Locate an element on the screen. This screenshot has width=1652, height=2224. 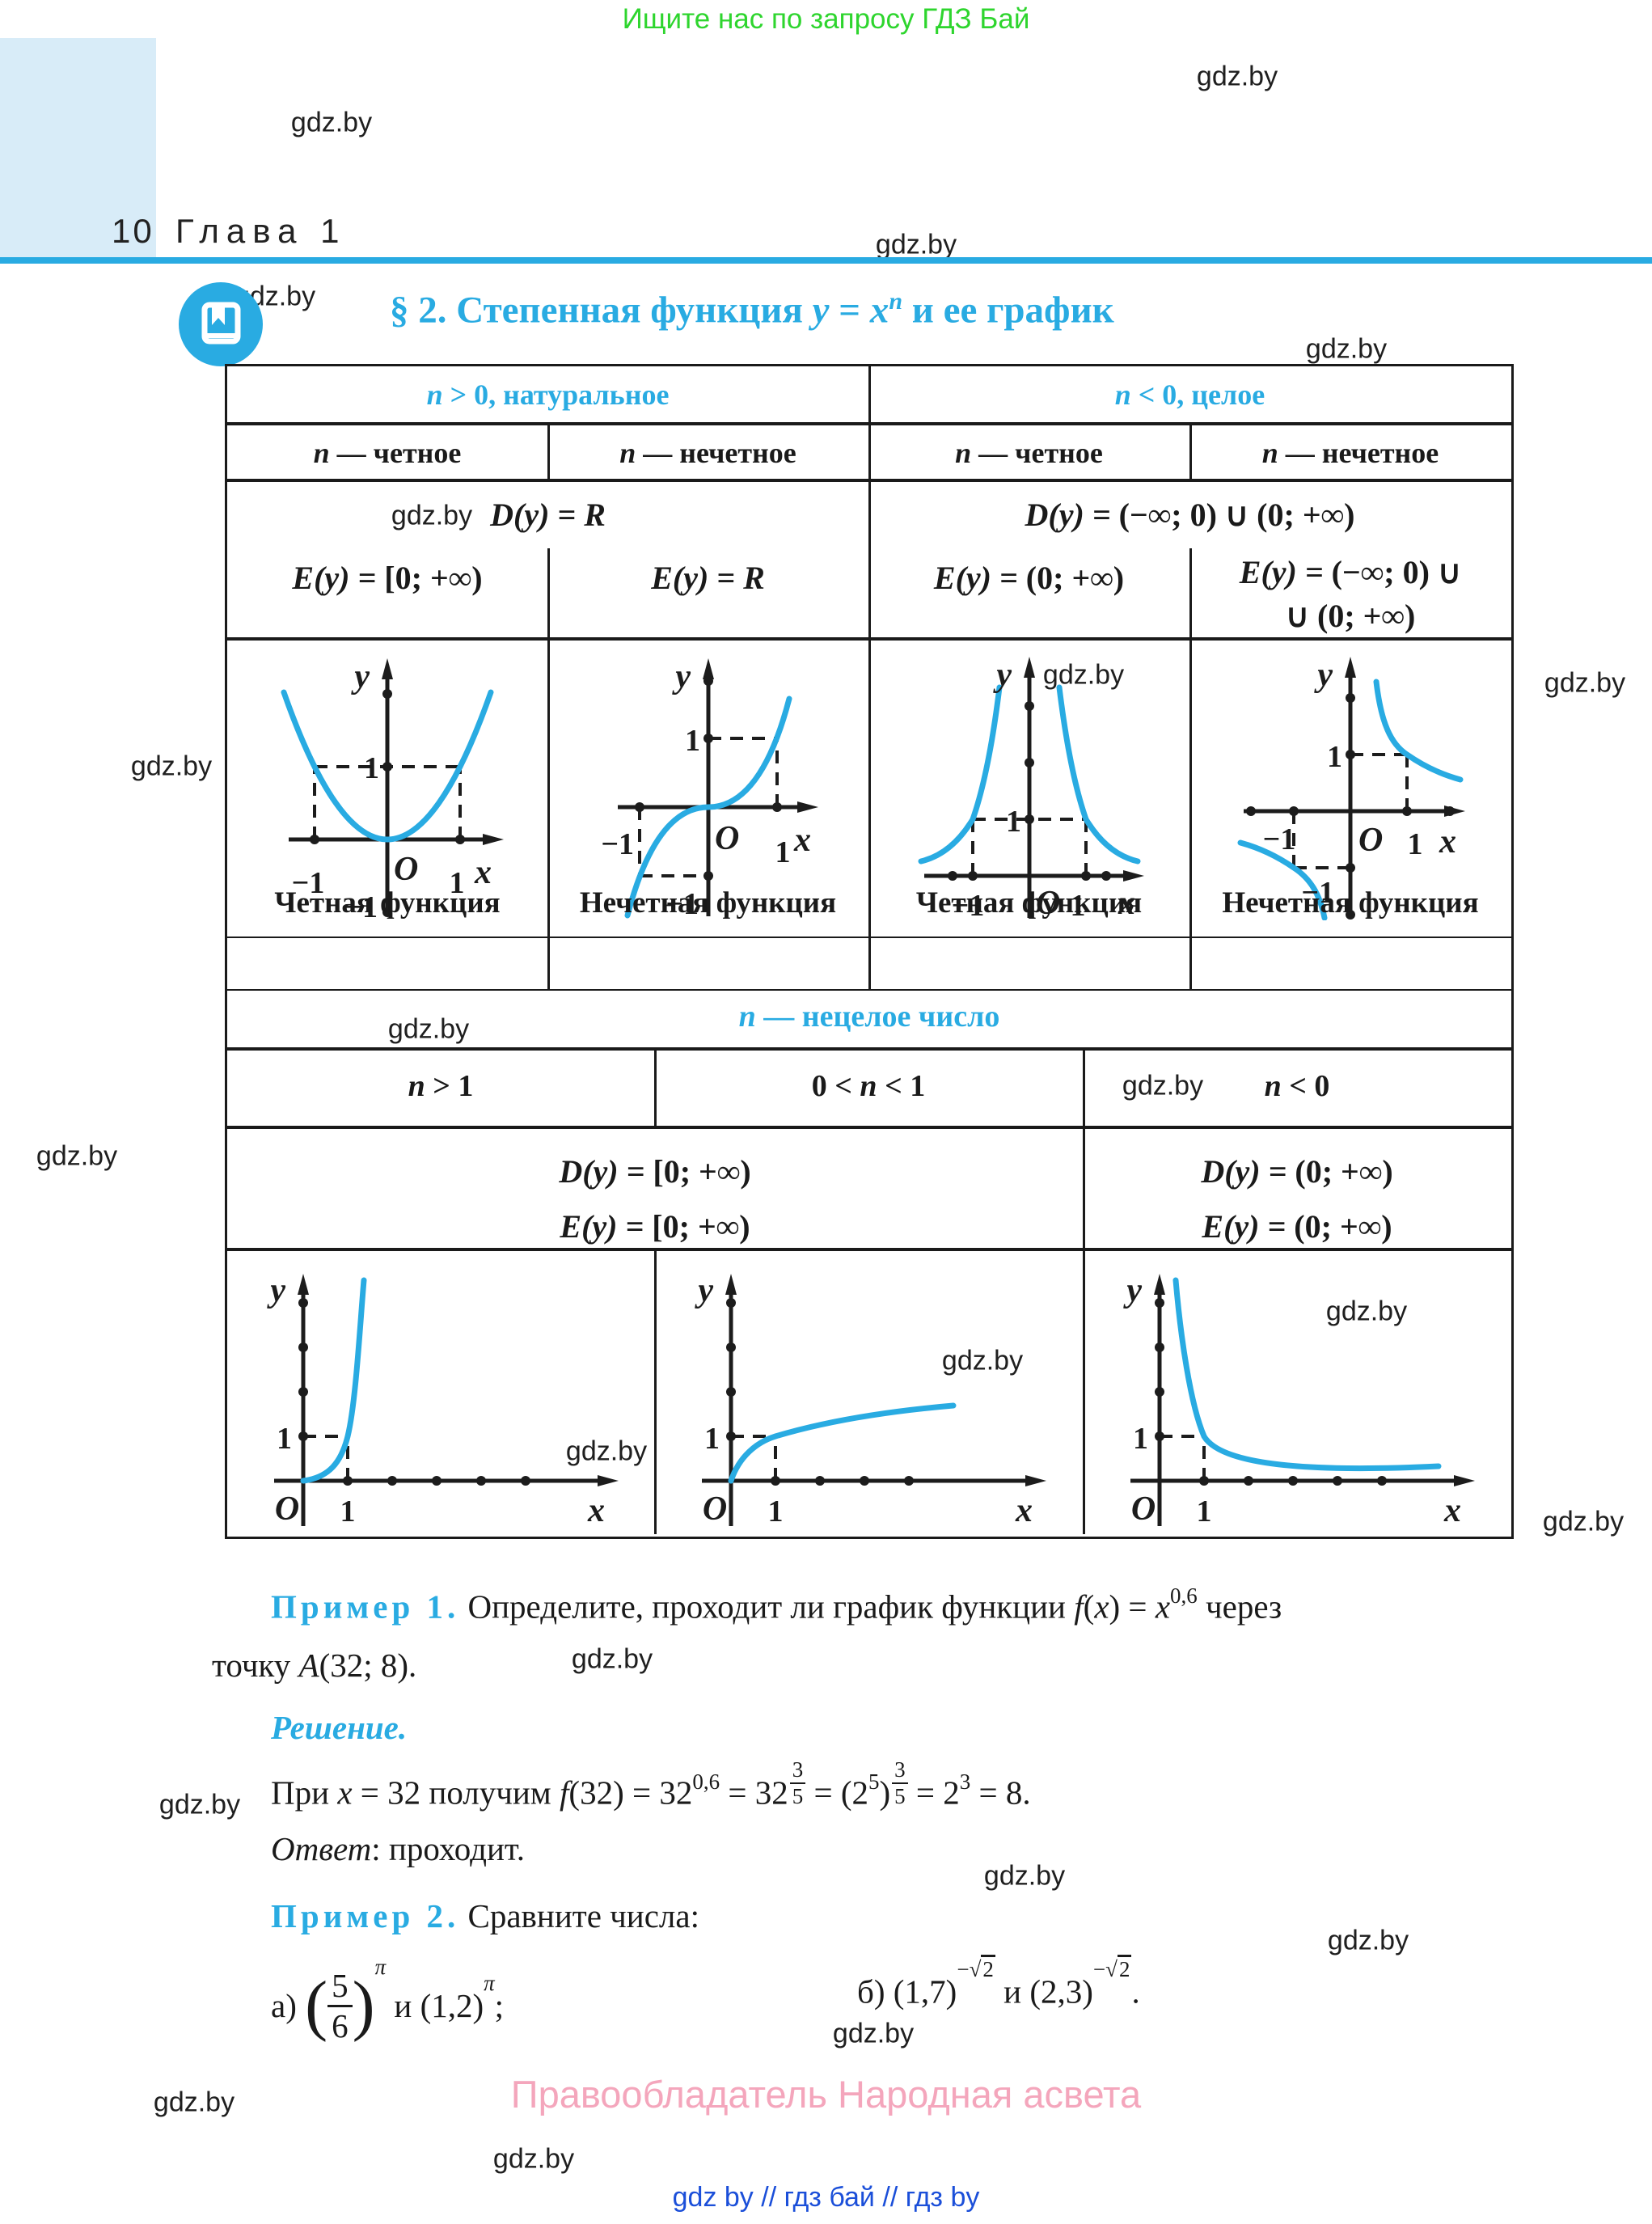
col-odd-2: n — нечетное is located at coordinates (1350, 453).